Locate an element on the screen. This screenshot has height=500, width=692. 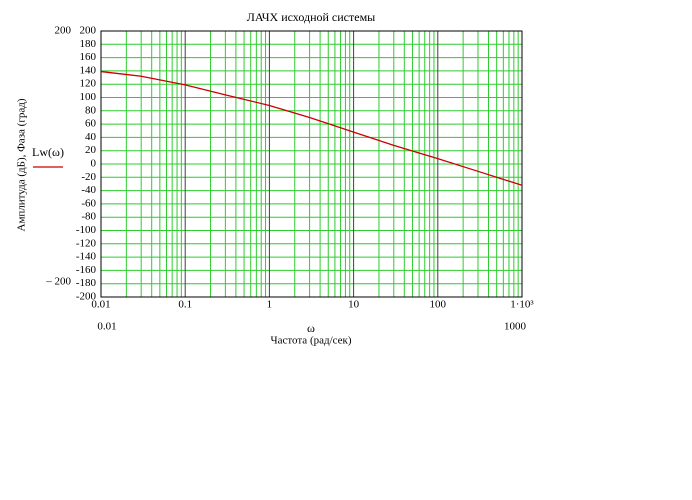
series-line is located at coordinates (311, 128).